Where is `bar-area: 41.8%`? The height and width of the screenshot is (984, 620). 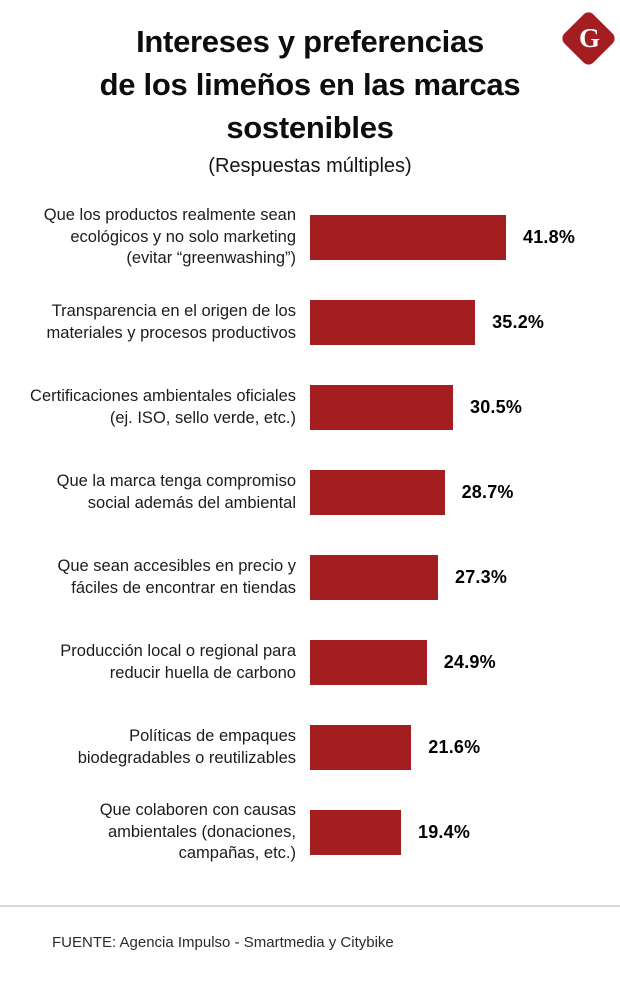
bar-area: 41.8% is located at coordinates (465, 237).